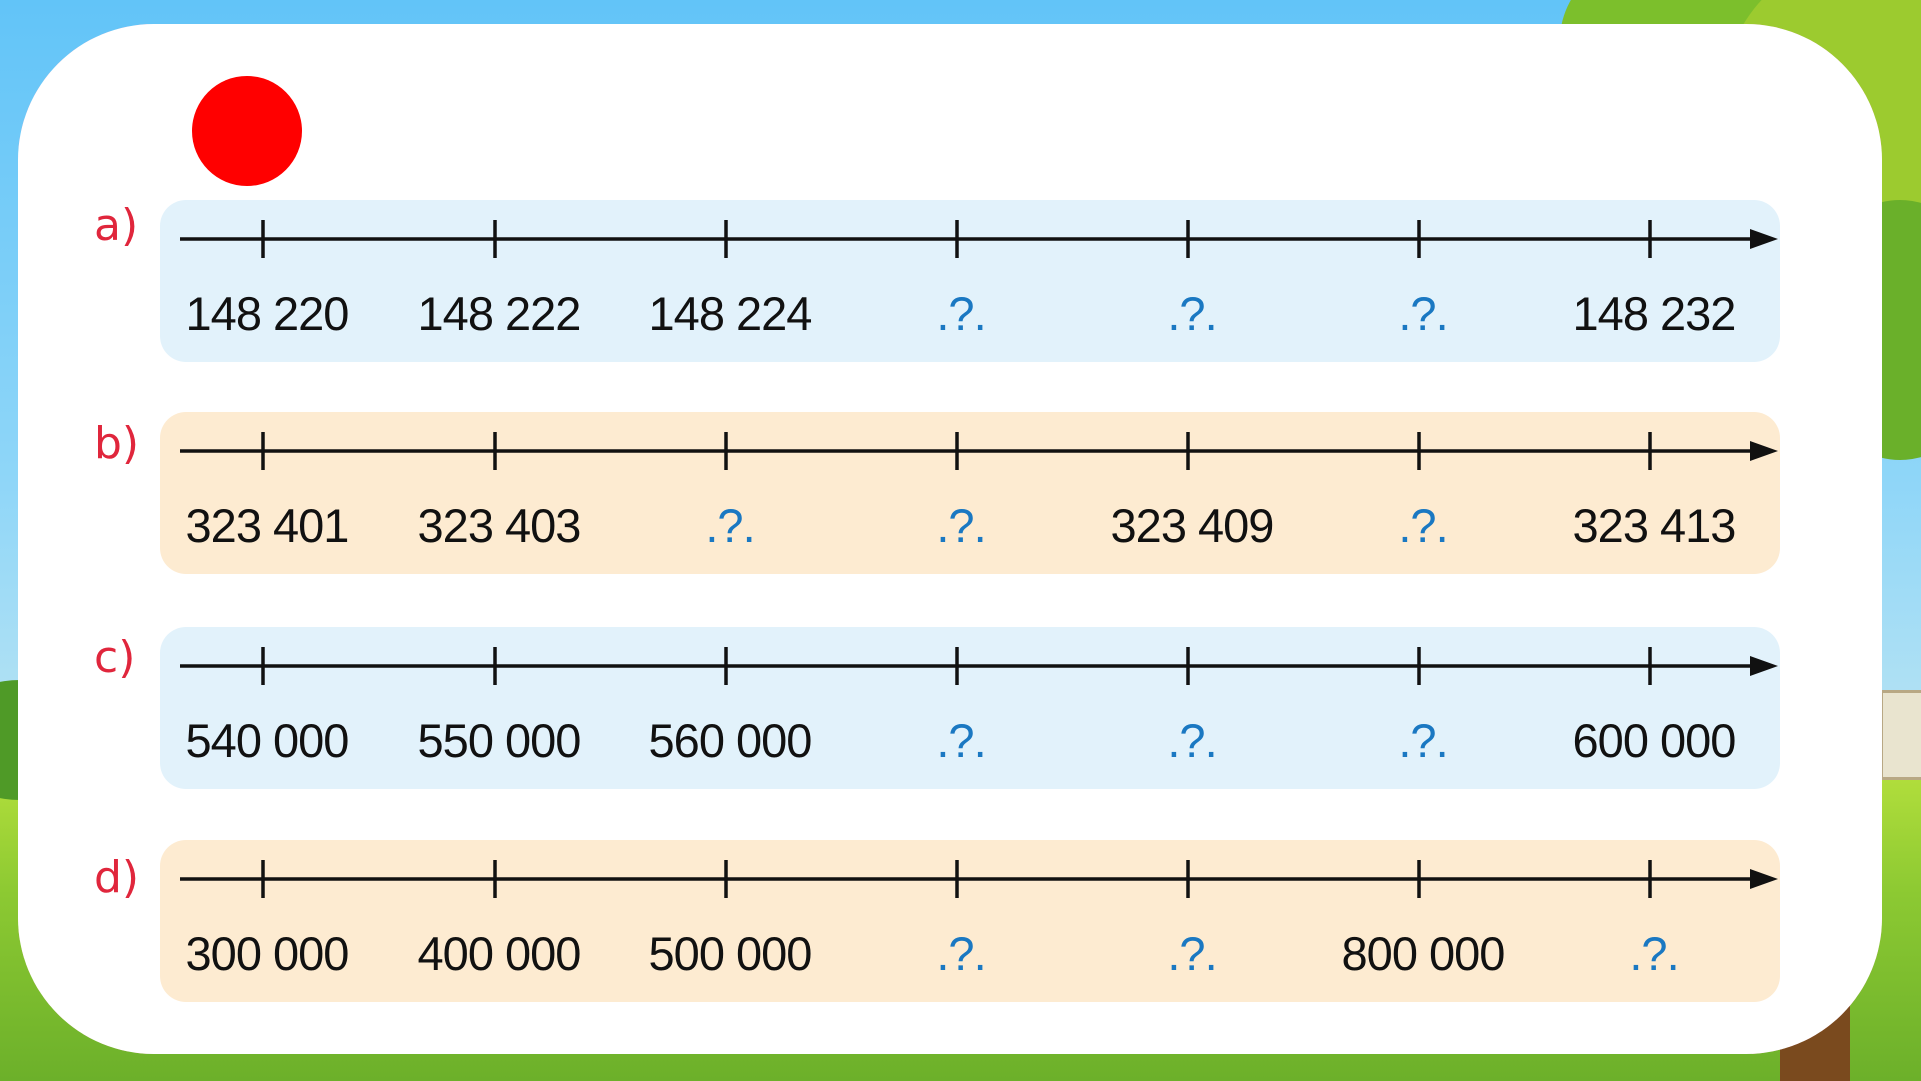 Image resolution: width=1921 pixels, height=1081 pixels. What do you see at coordinates (117, 443) in the screenshot?
I see `row-label: b)` at bounding box center [117, 443].